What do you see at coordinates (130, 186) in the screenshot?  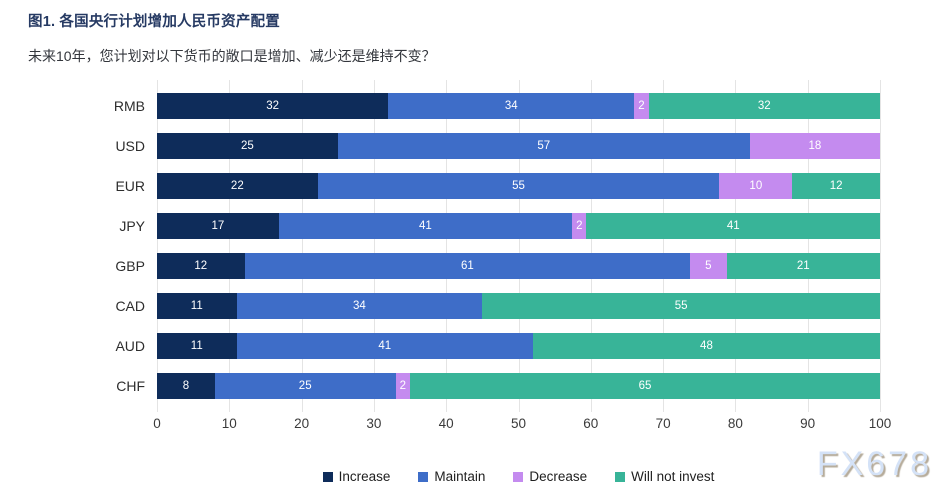 I see `category-label-eur: EUR` at bounding box center [130, 186].